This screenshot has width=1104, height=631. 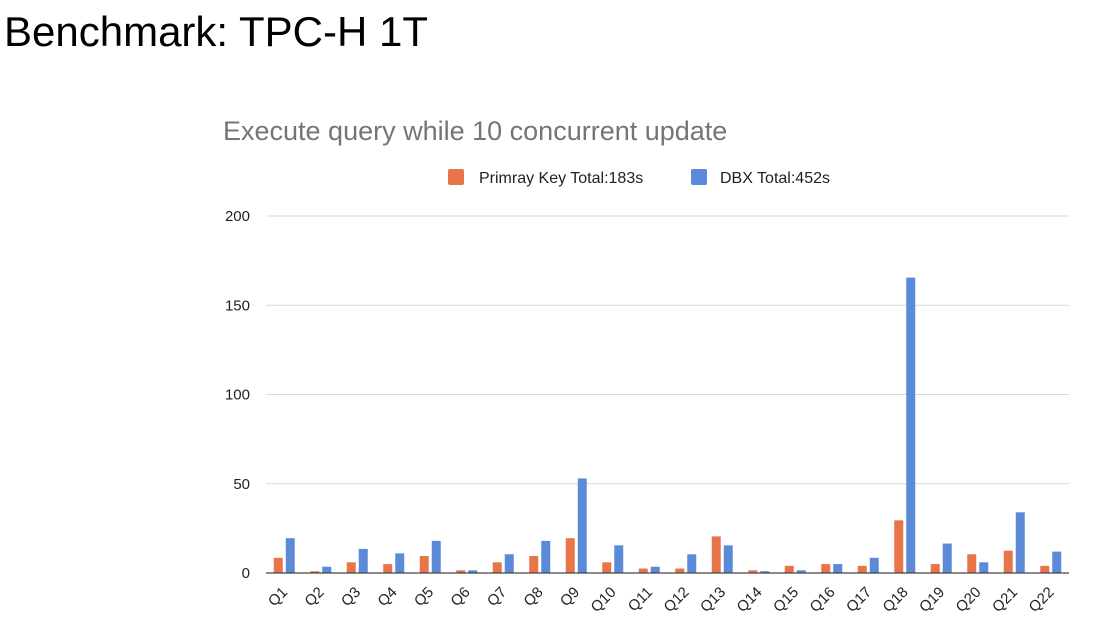 I want to click on x-tick-label: Q13, so click(x=713, y=600).